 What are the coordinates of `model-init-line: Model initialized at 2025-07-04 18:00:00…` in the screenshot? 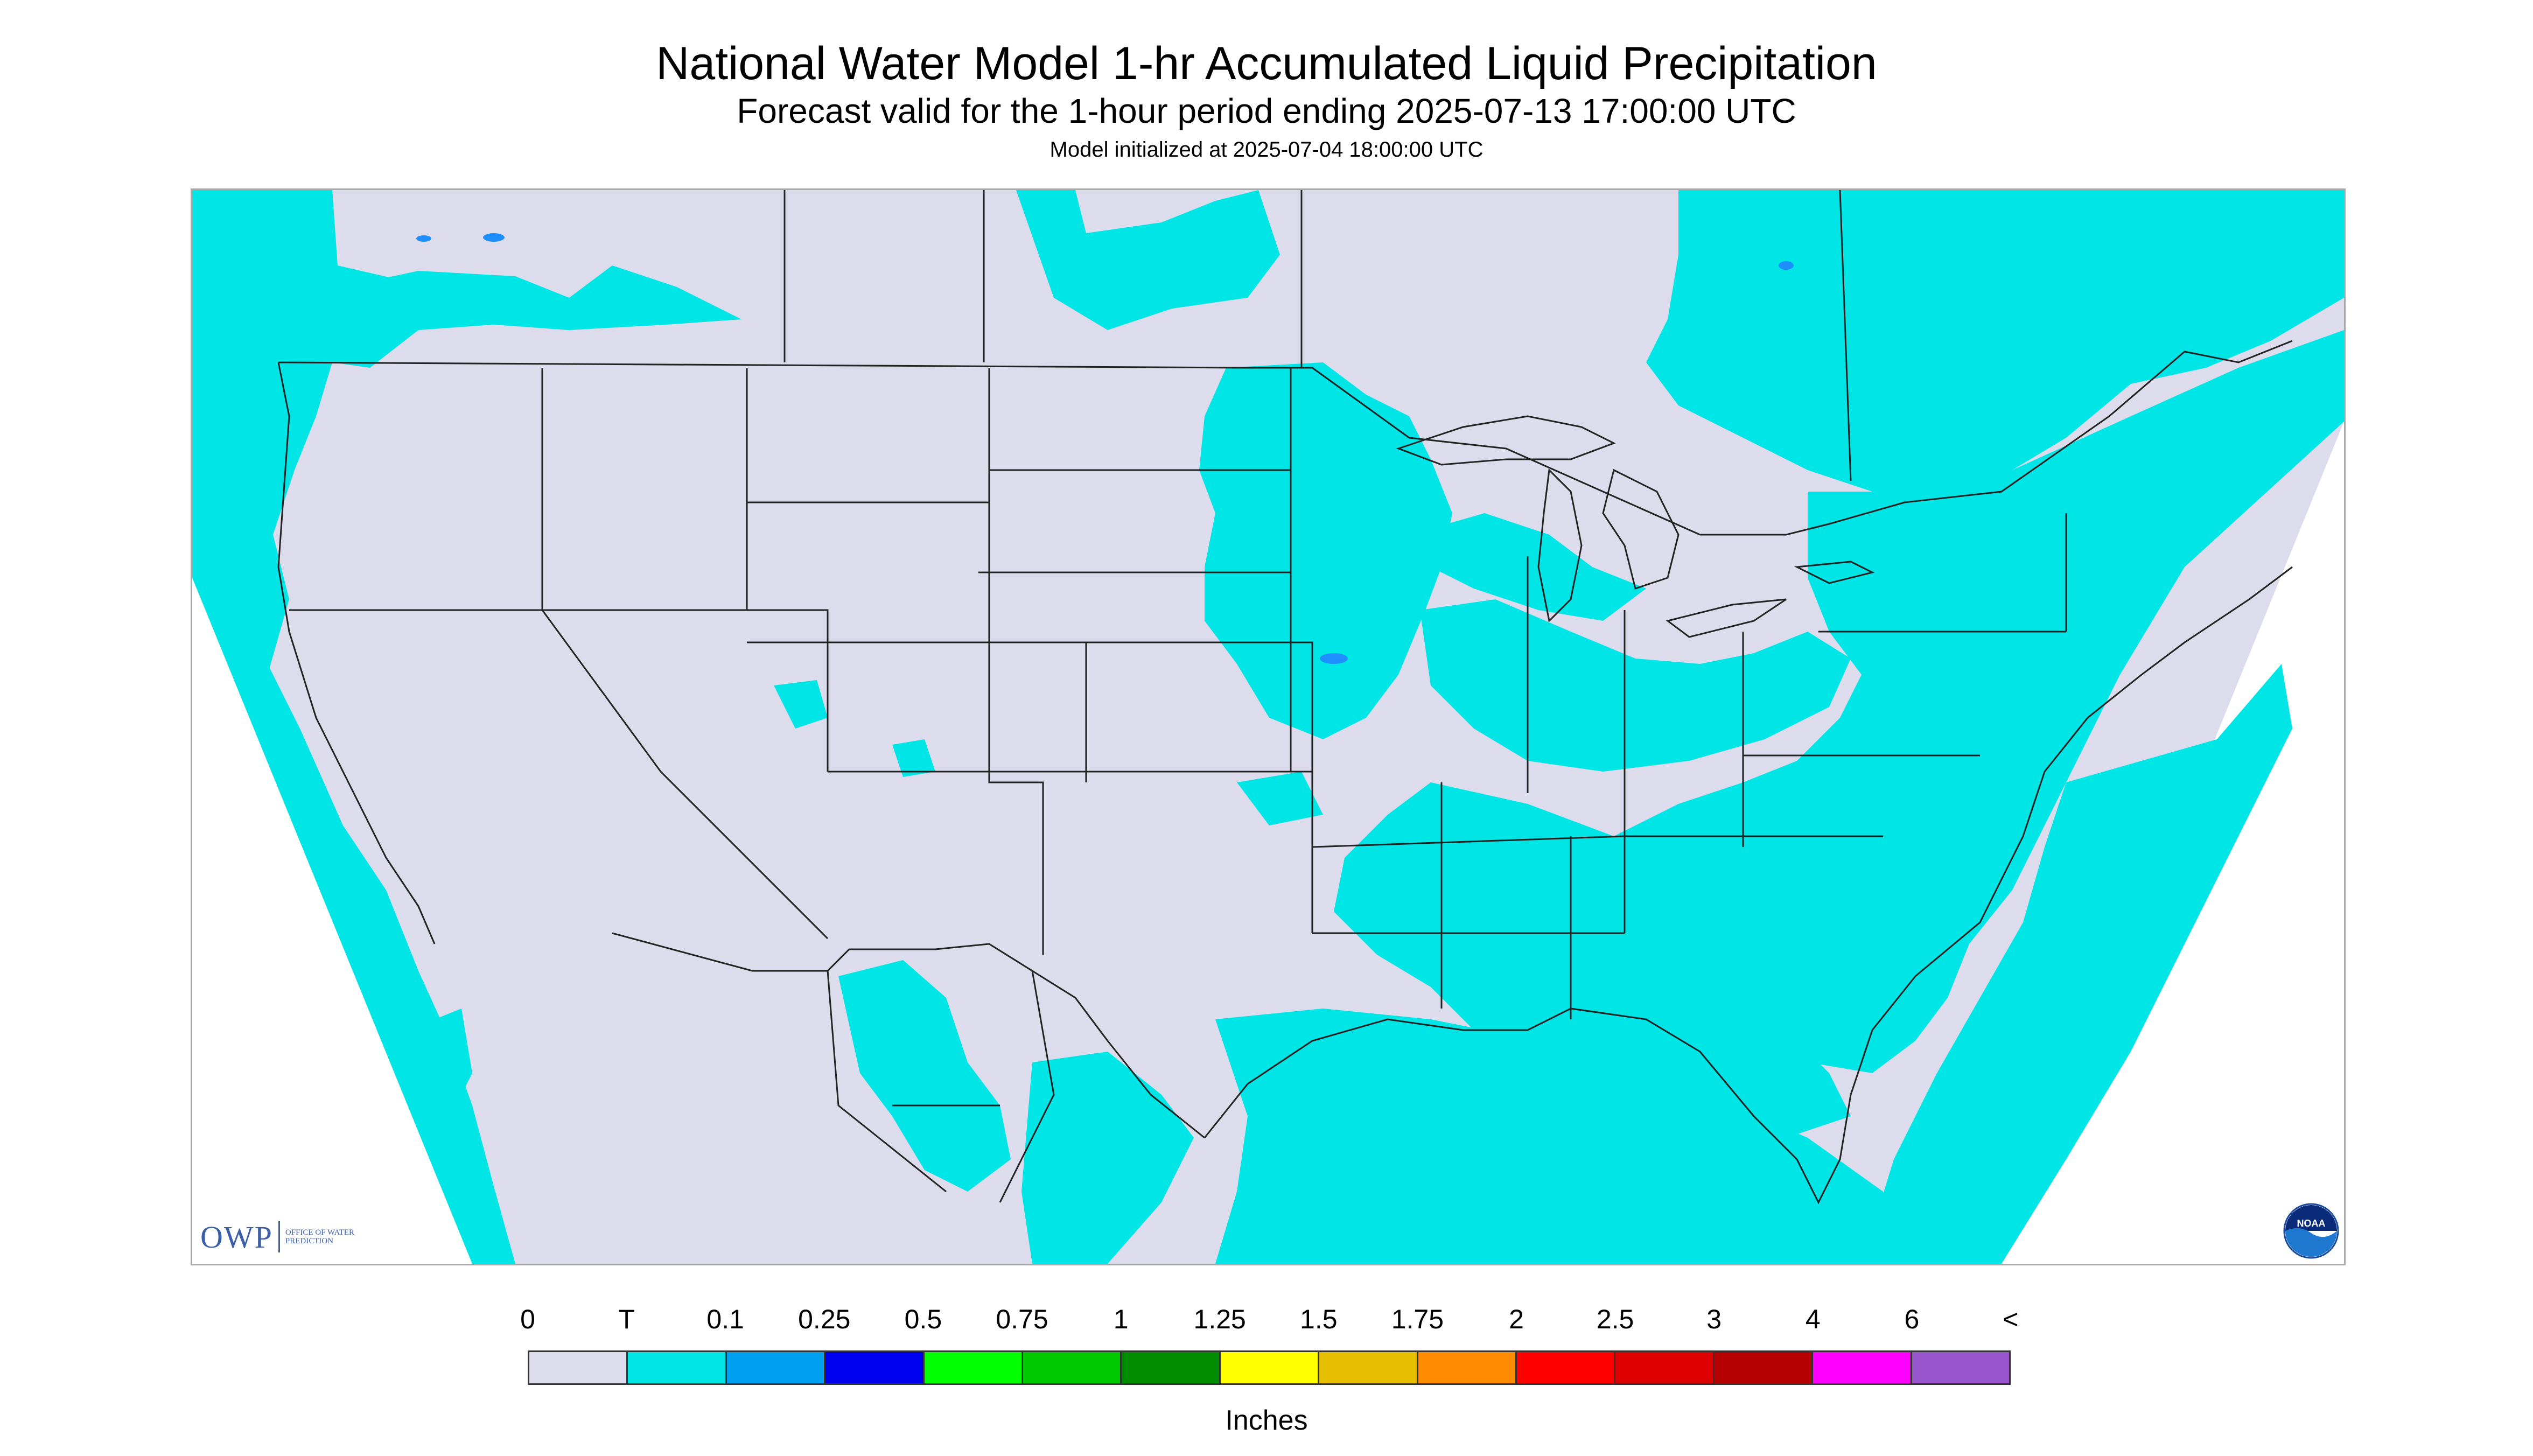 It's located at (1266, 150).